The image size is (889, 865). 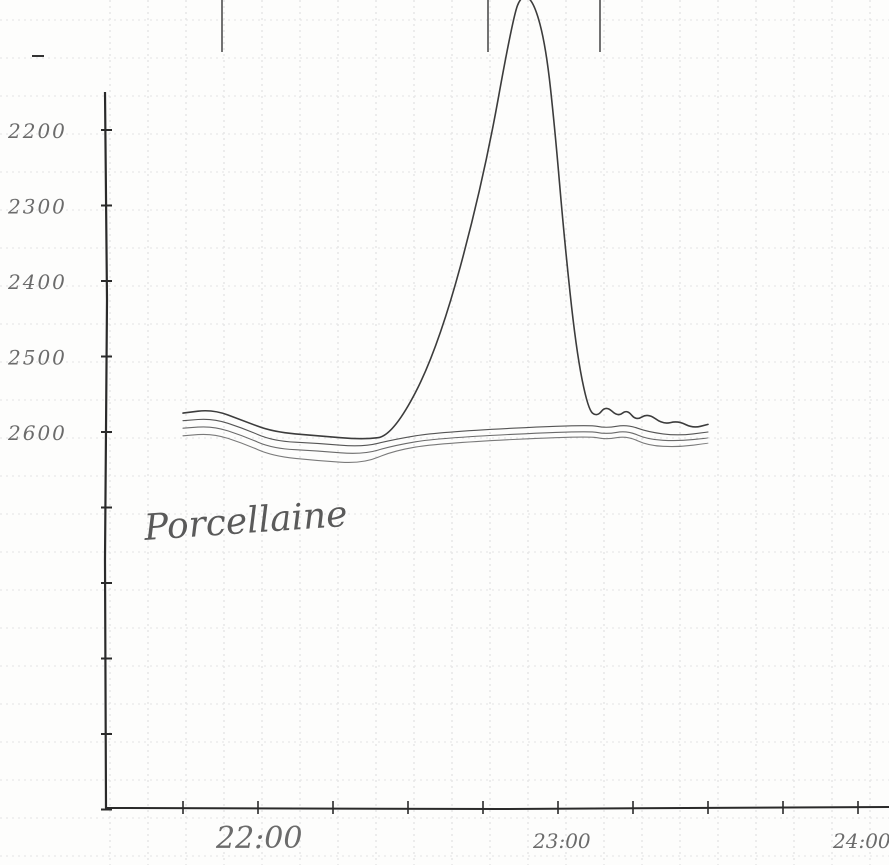 I want to click on x-axis-line, so click(x=496, y=808).